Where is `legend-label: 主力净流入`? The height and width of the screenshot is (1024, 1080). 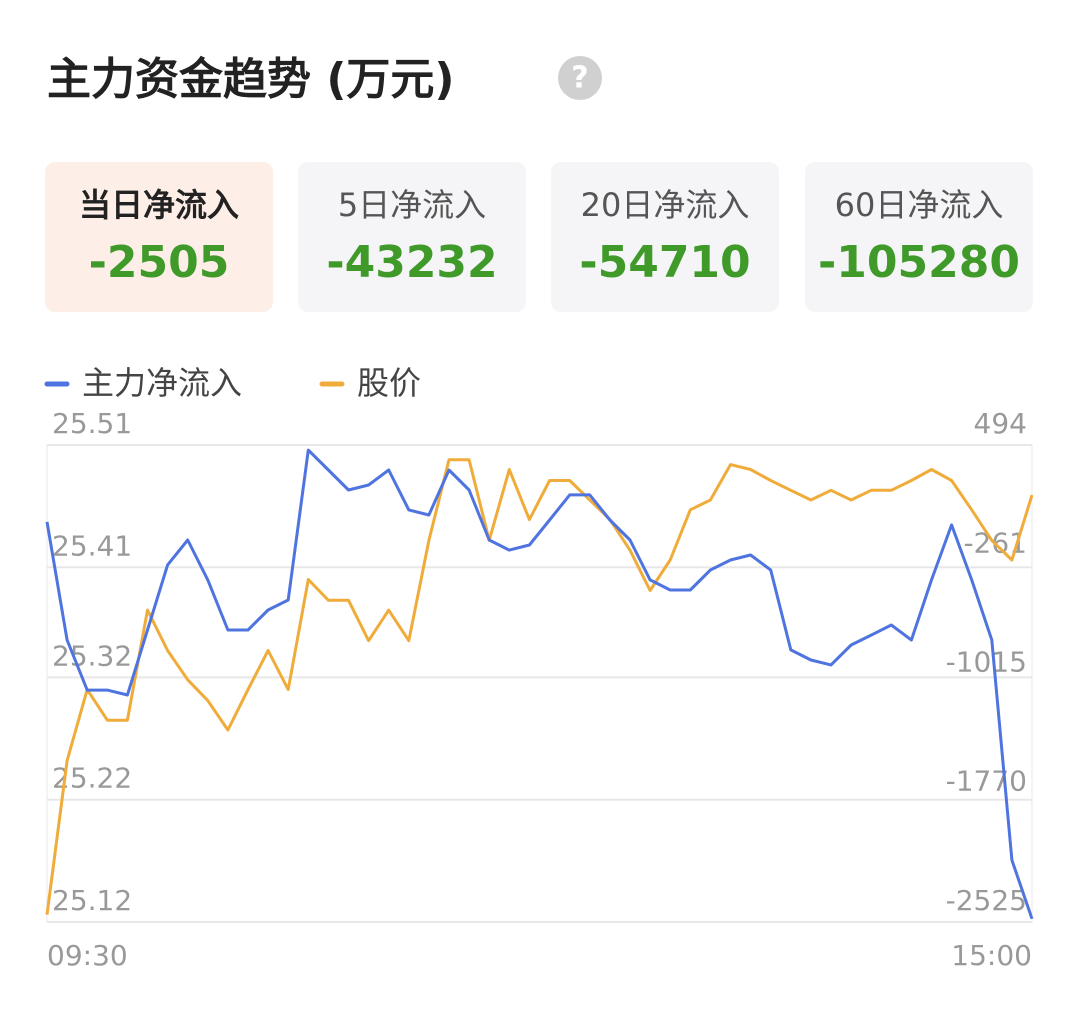
legend-label: 主力净流入 is located at coordinates (162, 383).